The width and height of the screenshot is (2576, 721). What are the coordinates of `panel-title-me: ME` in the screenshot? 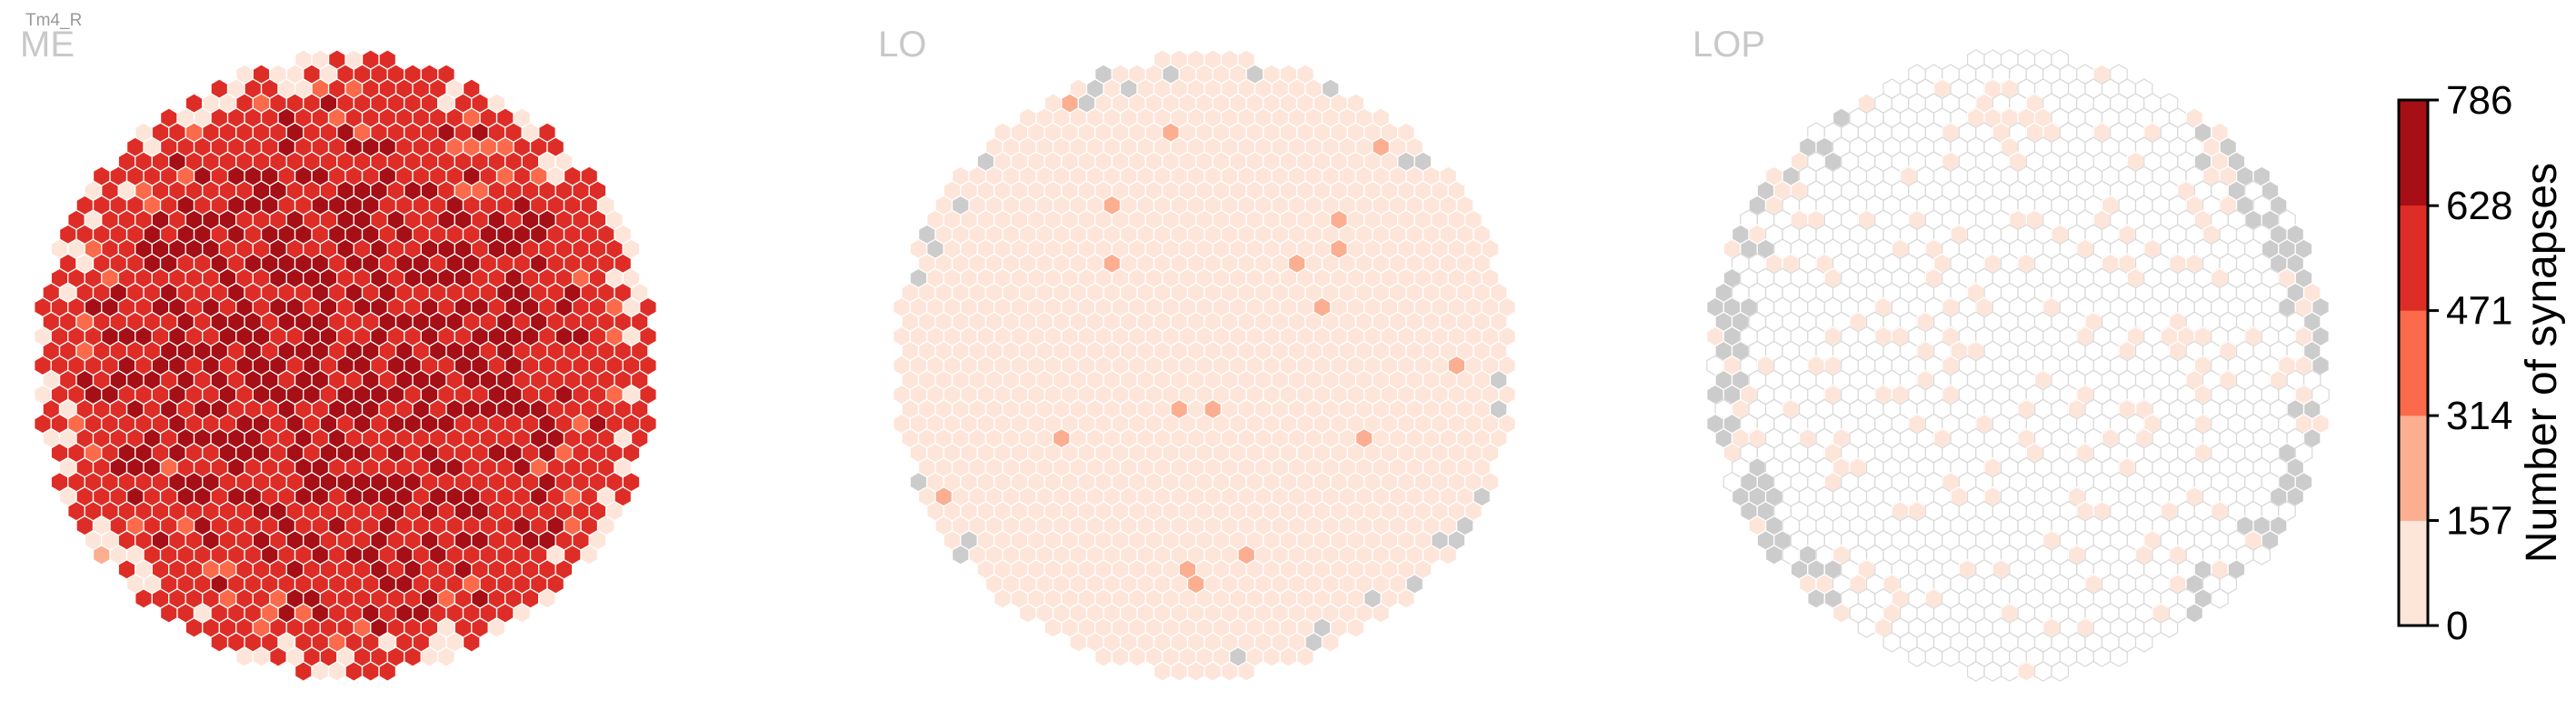 It's located at (48, 45).